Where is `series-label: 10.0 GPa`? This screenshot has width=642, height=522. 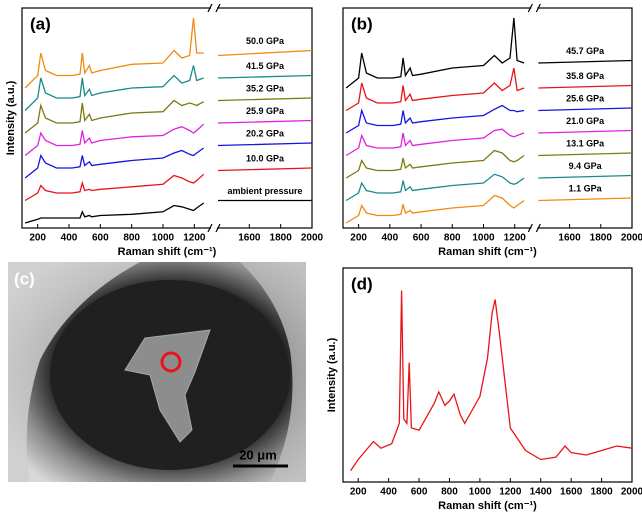
series-label: 10.0 GPa is located at coordinates (265, 158).